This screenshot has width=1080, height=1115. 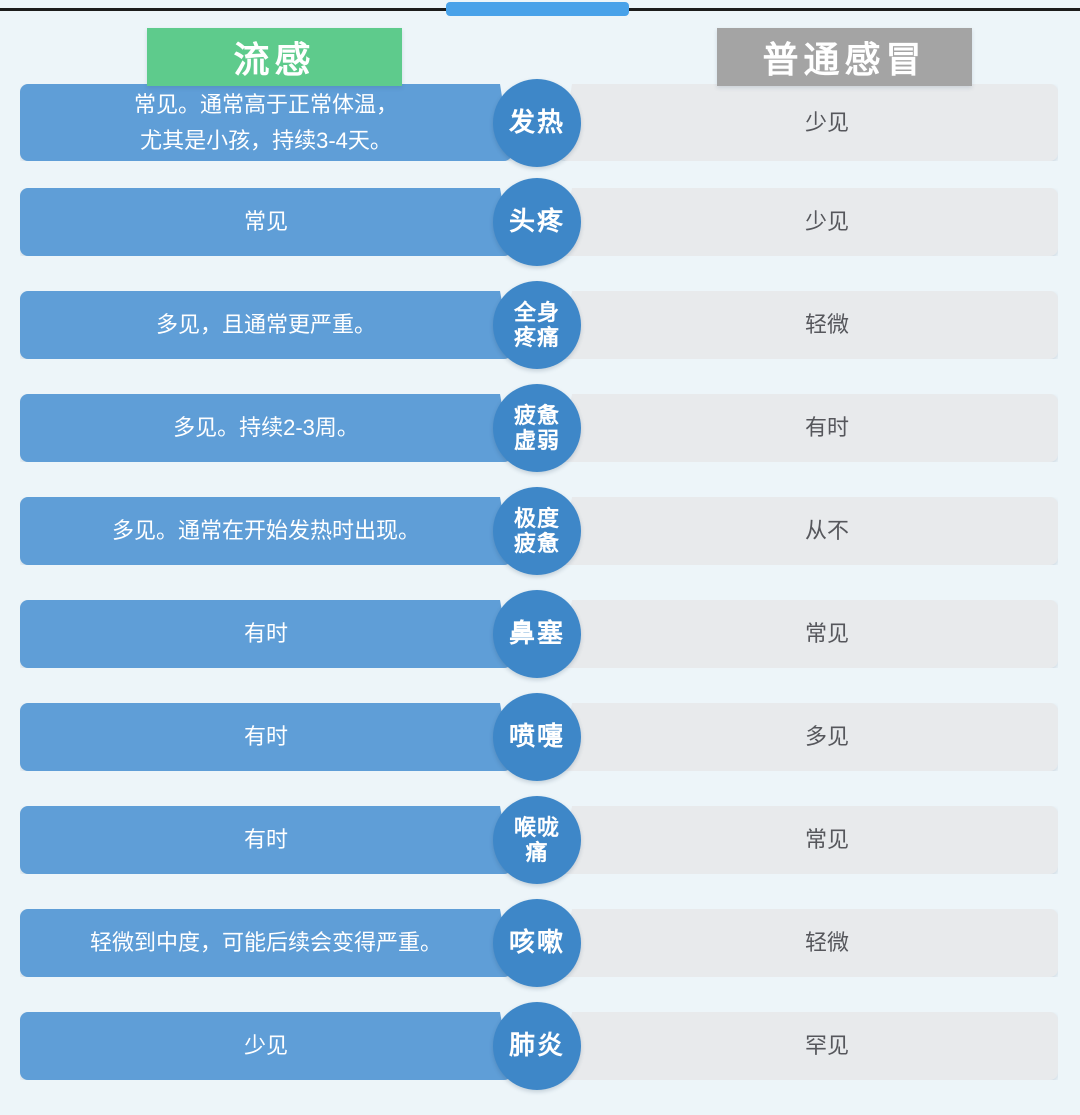 I want to click on row-body-aches: 多见，且通常更严重。 轻微 全身 疼痛, so click(x=540, y=325).